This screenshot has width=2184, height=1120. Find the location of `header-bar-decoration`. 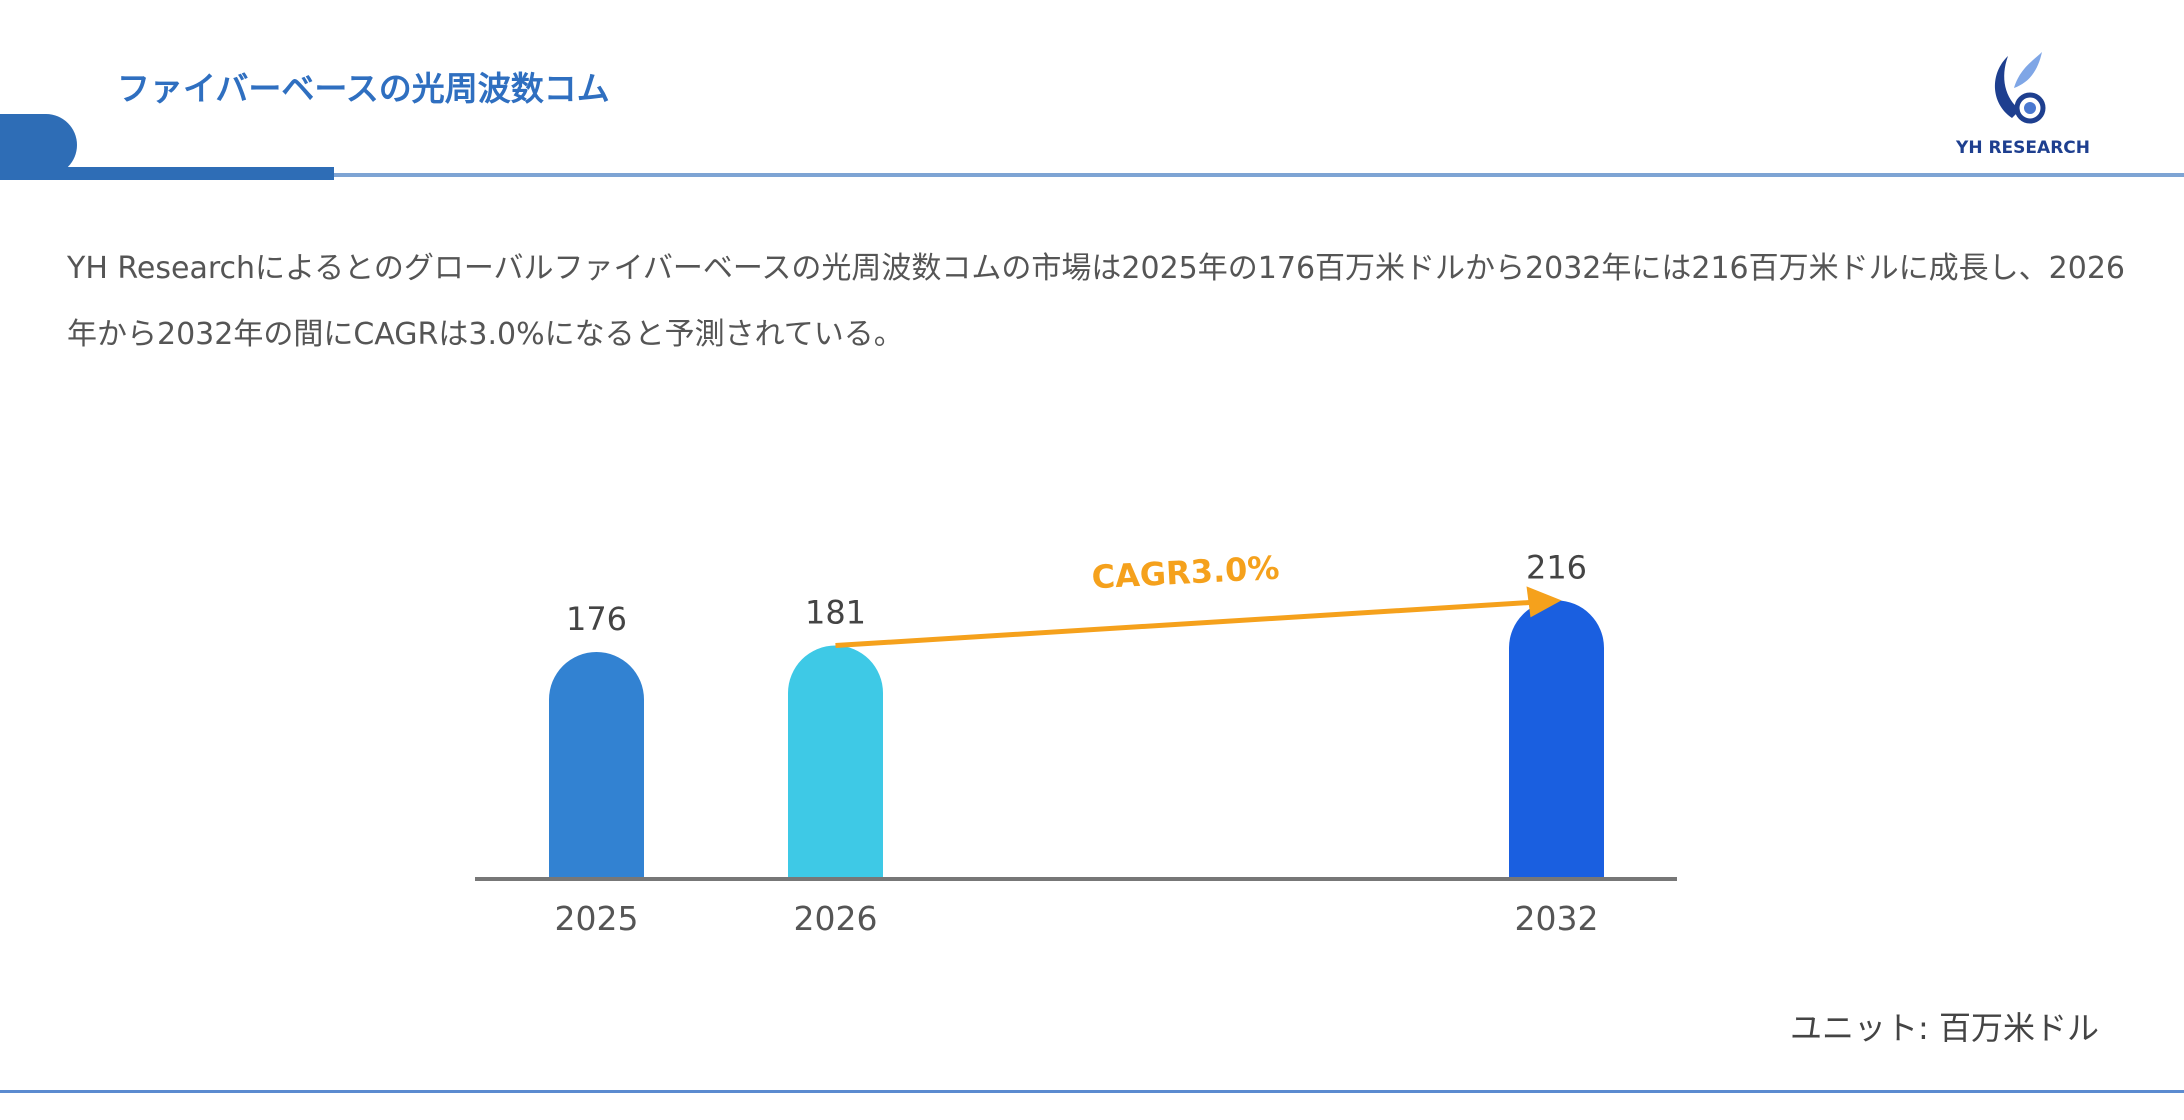

header-bar-decoration is located at coordinates (167, 173).